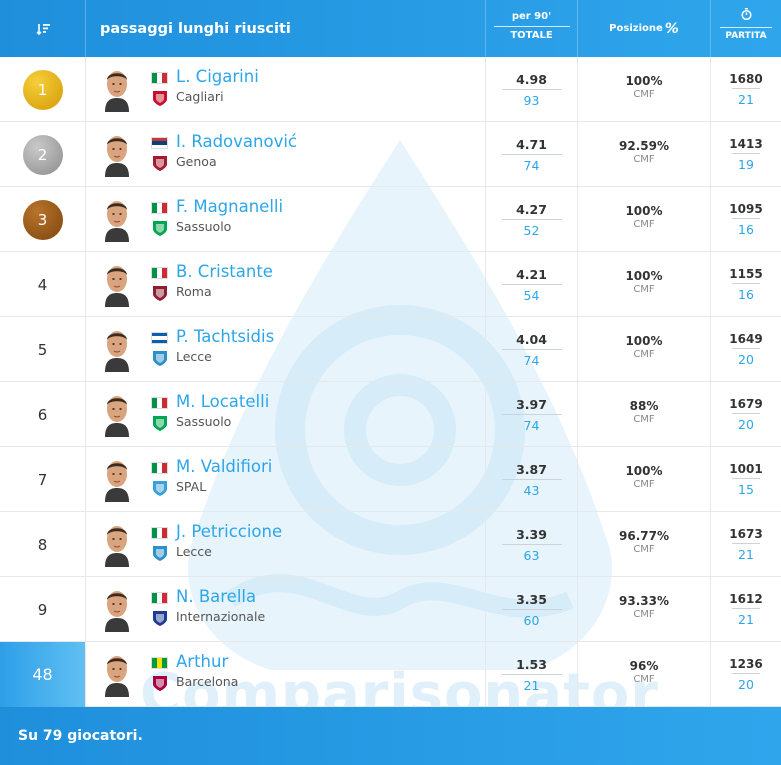  I want to click on rank-cell: 6, so click(43, 414).